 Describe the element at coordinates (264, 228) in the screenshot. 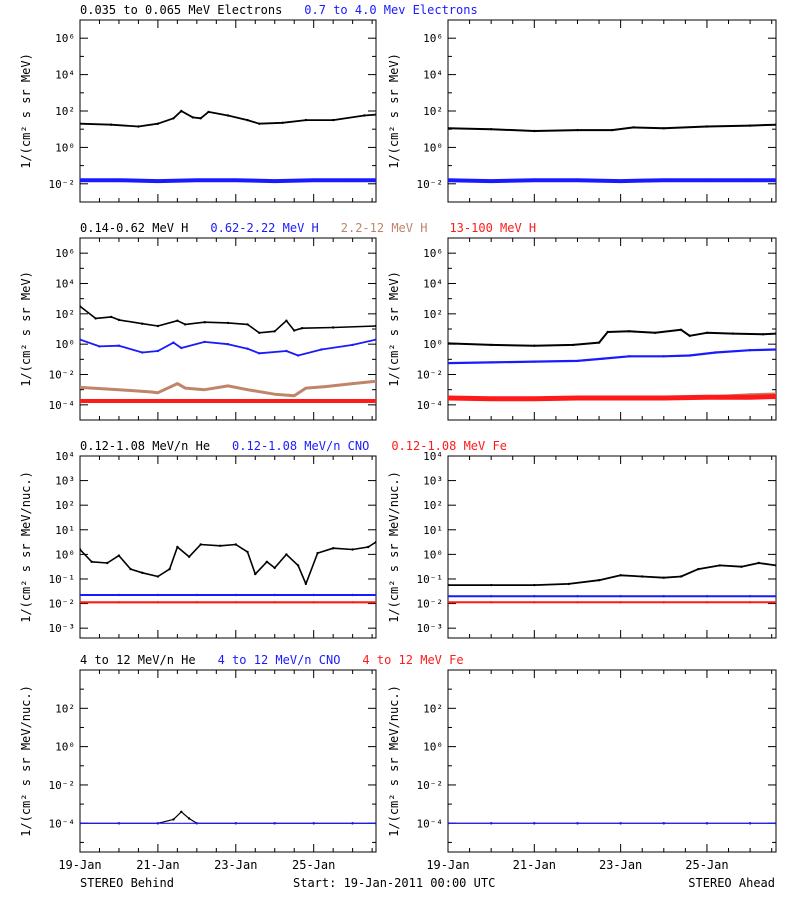

I see `legend-entry: 0.62-2.22 MeV H` at that location.